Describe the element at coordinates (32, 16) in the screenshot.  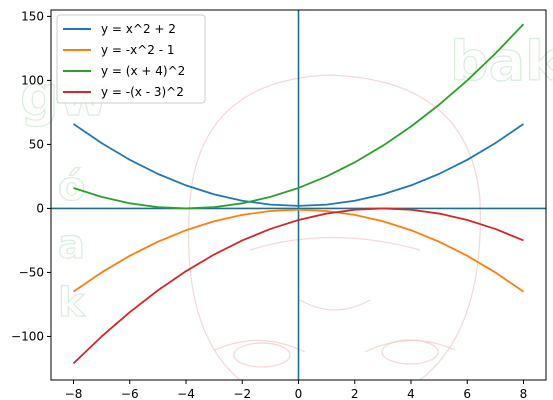
I see `y-tick-label: 150` at that location.